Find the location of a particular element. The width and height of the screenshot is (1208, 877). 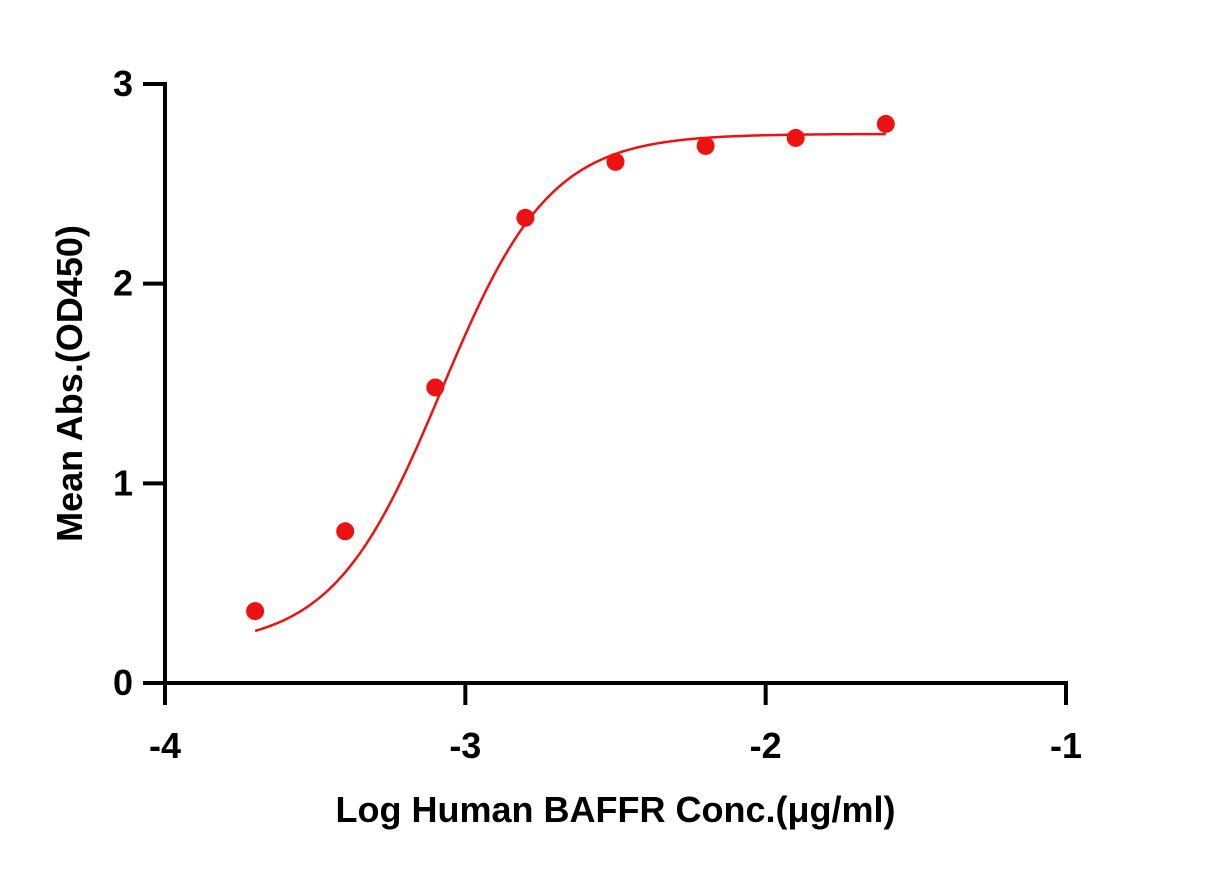

x-tick-label: -4 is located at coordinates (165, 745).